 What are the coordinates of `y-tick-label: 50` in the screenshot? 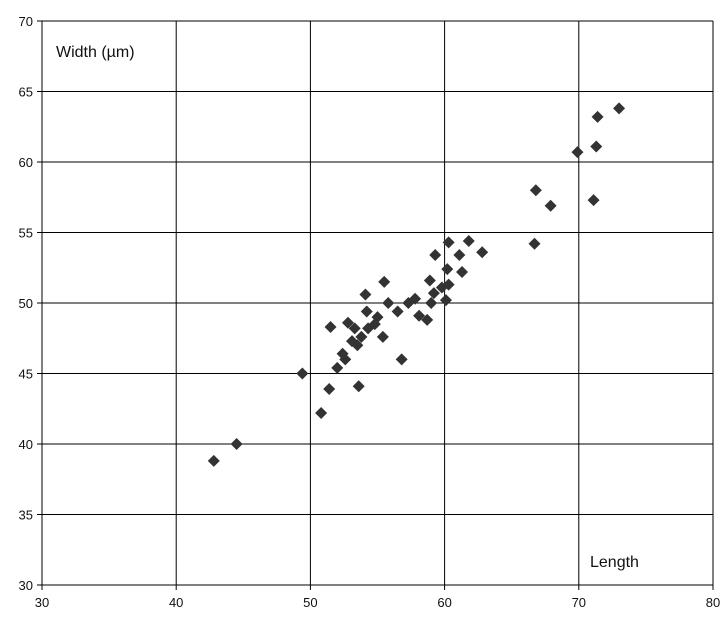 It's located at (26, 303).